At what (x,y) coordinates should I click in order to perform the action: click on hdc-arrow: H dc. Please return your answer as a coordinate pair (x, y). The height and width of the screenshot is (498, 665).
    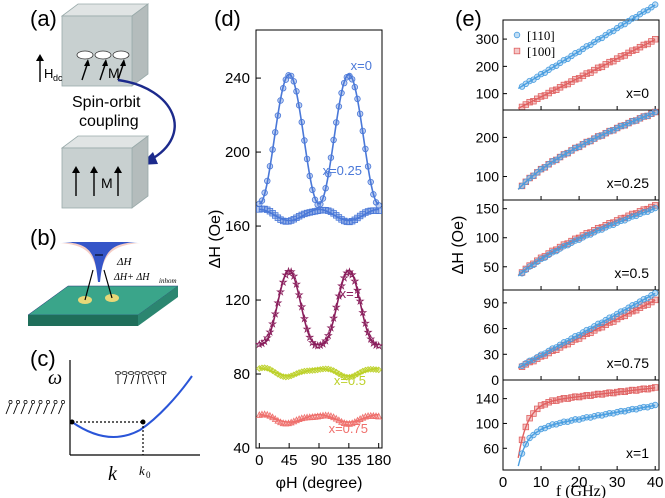
    Looking at the image, I should click on (49, 68).